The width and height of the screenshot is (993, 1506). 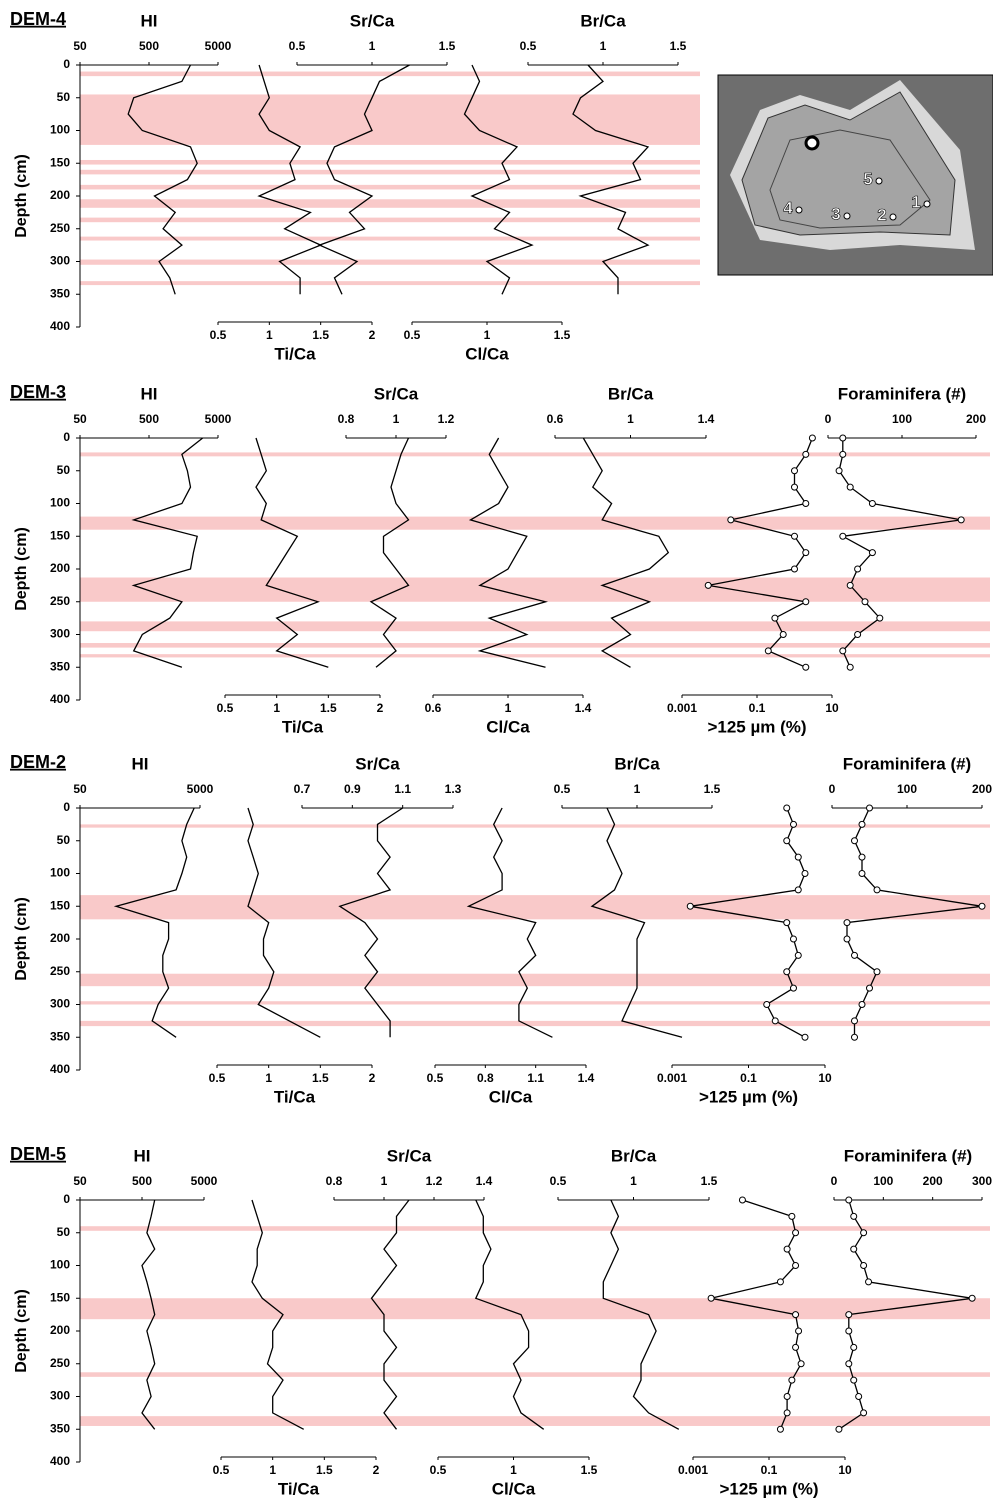 What do you see at coordinates (142, 1181) in the screenshot?
I see `x-tick-label: 500` at bounding box center [142, 1181].